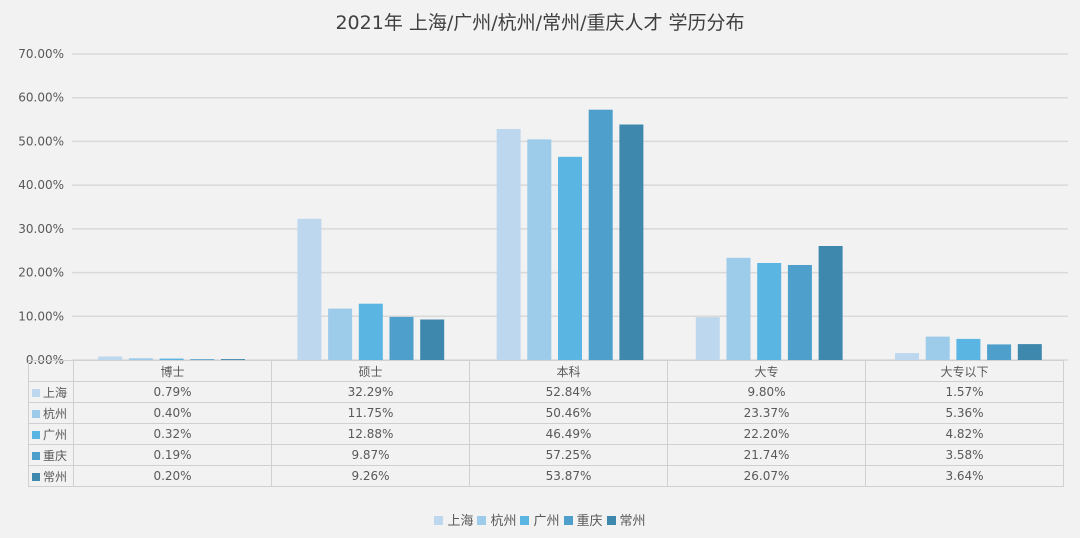 This screenshot has width=1080, height=538. Describe the element at coordinates (55, 434) in the screenshot. I see `series-name: 广州` at that location.